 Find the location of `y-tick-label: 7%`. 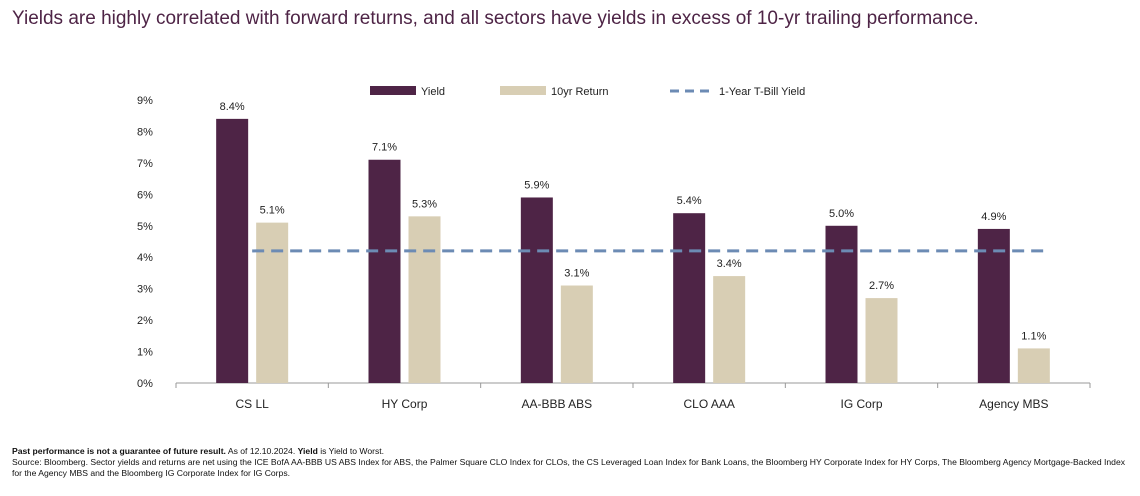

y-tick-label: 7% is located at coordinates (145, 164).